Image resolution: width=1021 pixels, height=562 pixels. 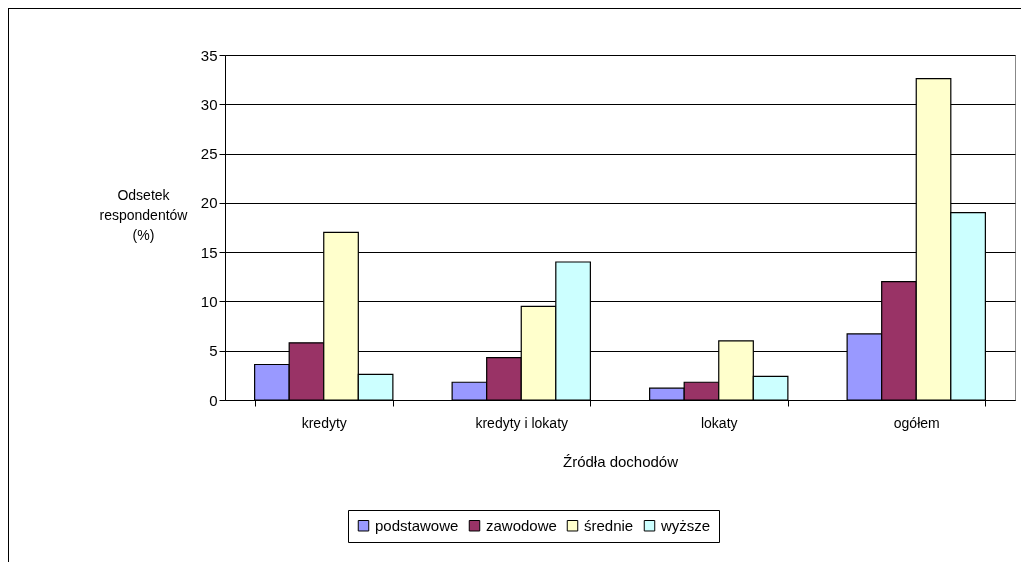 I want to click on y-axis-title: Odsetek respondentów (%), so click(x=144, y=214).